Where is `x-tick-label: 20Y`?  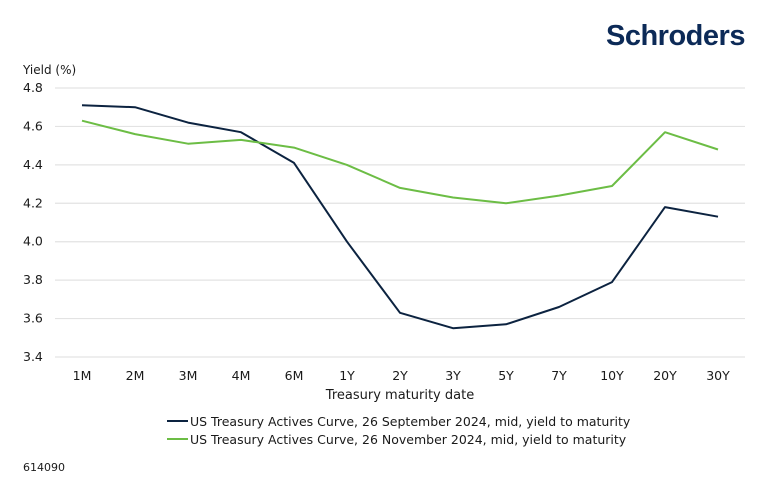
x-tick-label: 20Y is located at coordinates (665, 375).